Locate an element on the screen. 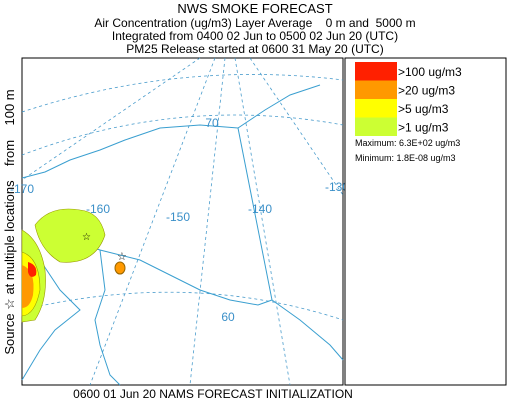  legend: >100 ug/m3 >20 ug/m3 >5 ug/m3 >1 ug/m3 is located at coordinates (408, 99).